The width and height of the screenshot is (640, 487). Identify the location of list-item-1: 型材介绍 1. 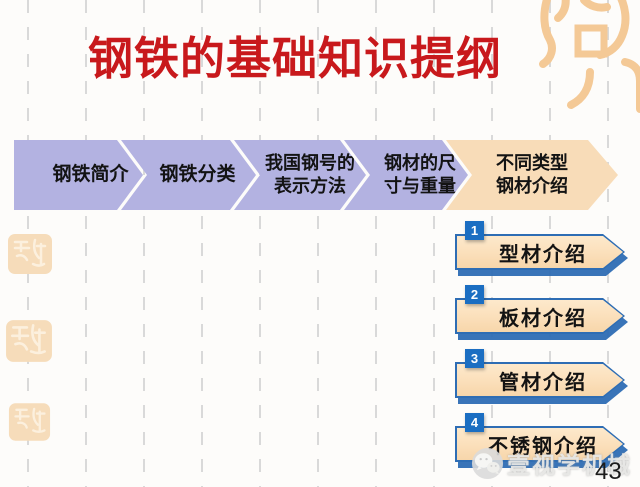
(540, 245).